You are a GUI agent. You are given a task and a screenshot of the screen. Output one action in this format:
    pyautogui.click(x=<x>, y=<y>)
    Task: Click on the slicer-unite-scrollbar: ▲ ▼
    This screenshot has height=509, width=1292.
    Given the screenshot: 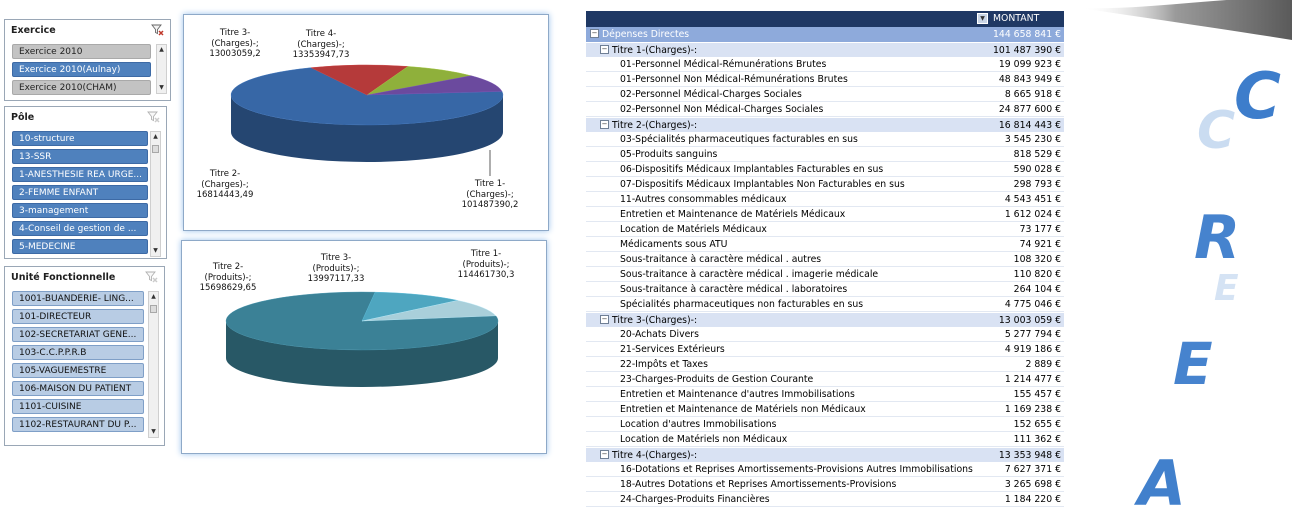 What is the action you would take?
    pyautogui.click(x=153, y=364)
    